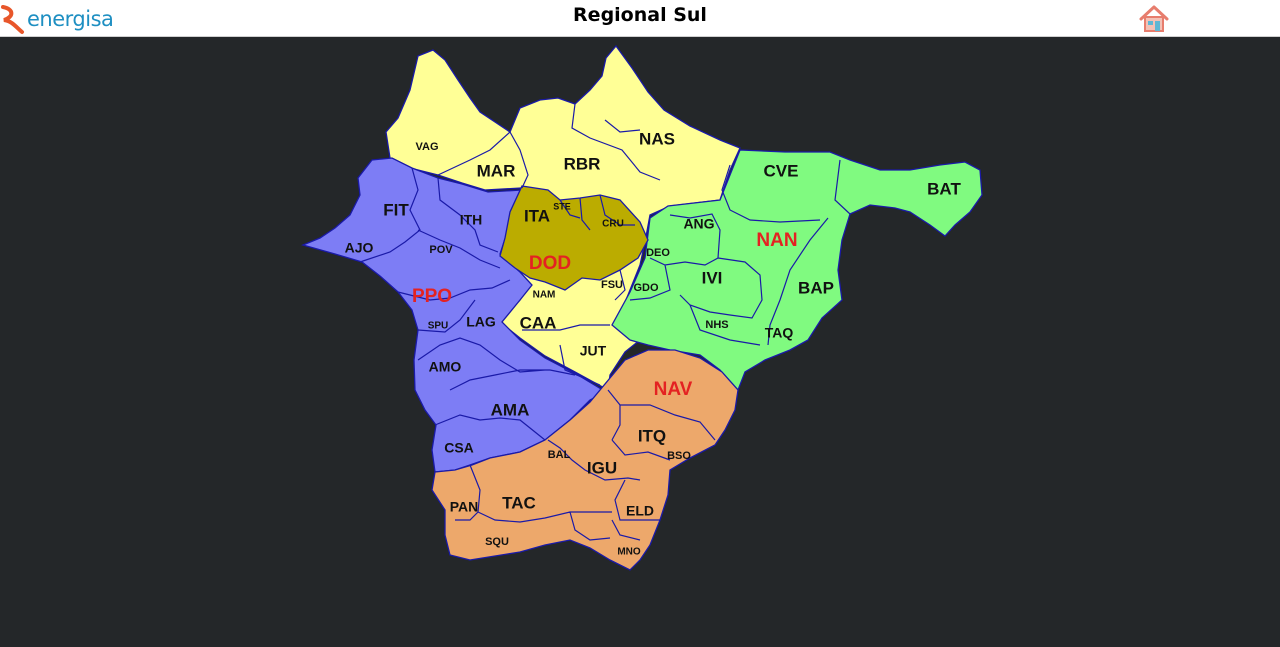  I want to click on label-fsu: FSU, so click(612, 285).